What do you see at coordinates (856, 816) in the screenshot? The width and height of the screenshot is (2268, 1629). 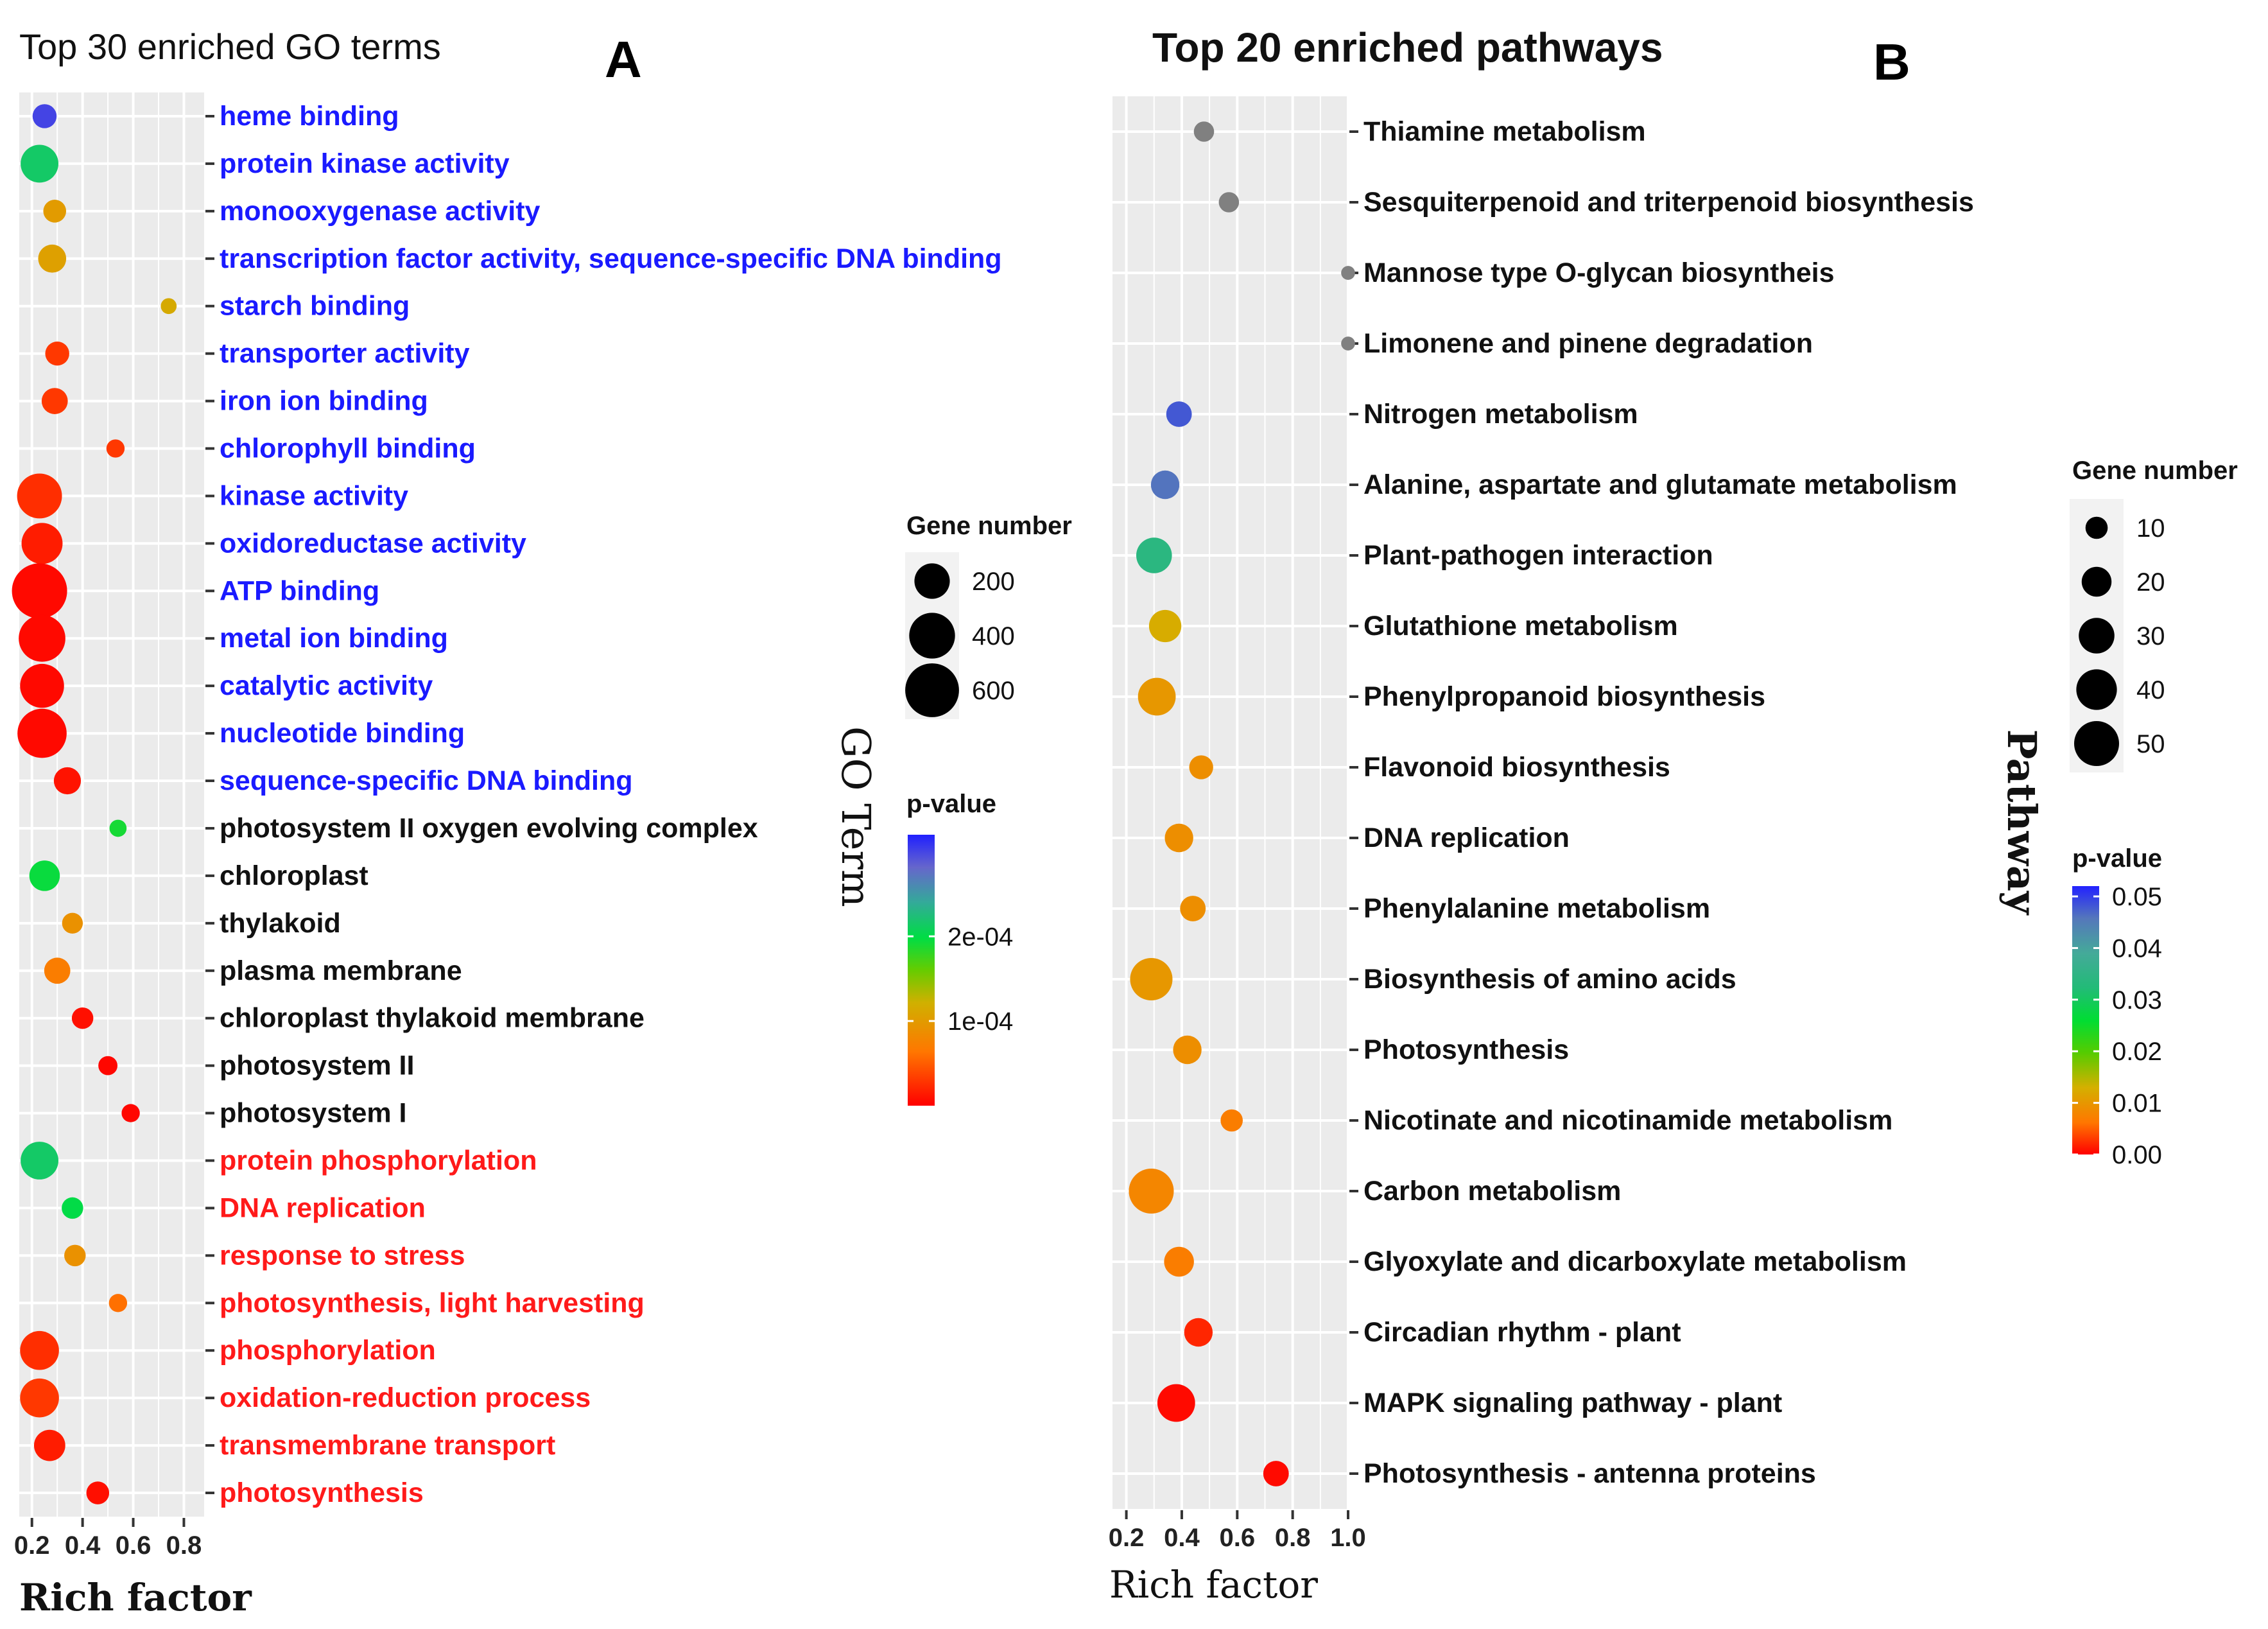 I see `chart-a-y-axis-title: GO Term` at bounding box center [856, 816].